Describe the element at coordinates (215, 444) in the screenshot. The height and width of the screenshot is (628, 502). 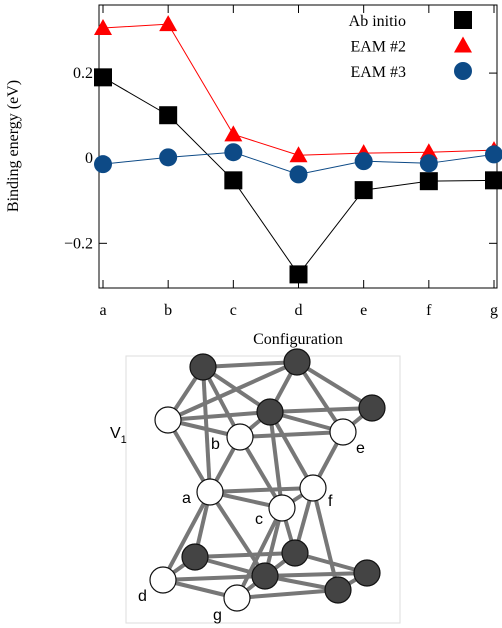
I see `atom-label: b` at that location.